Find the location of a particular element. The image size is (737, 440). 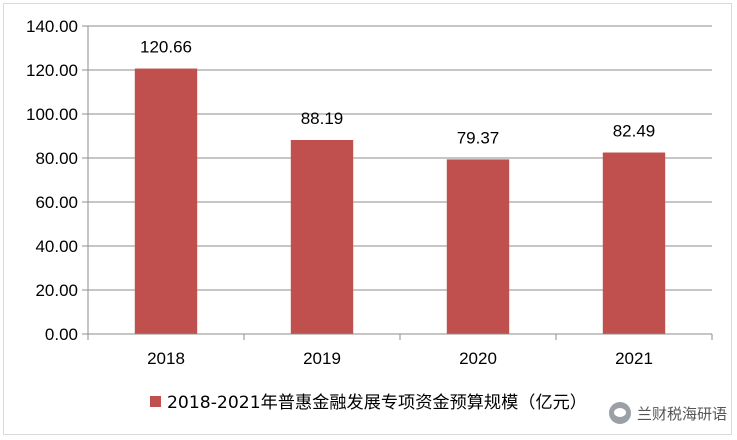

x-tick-label: 2018 is located at coordinates (166, 358).